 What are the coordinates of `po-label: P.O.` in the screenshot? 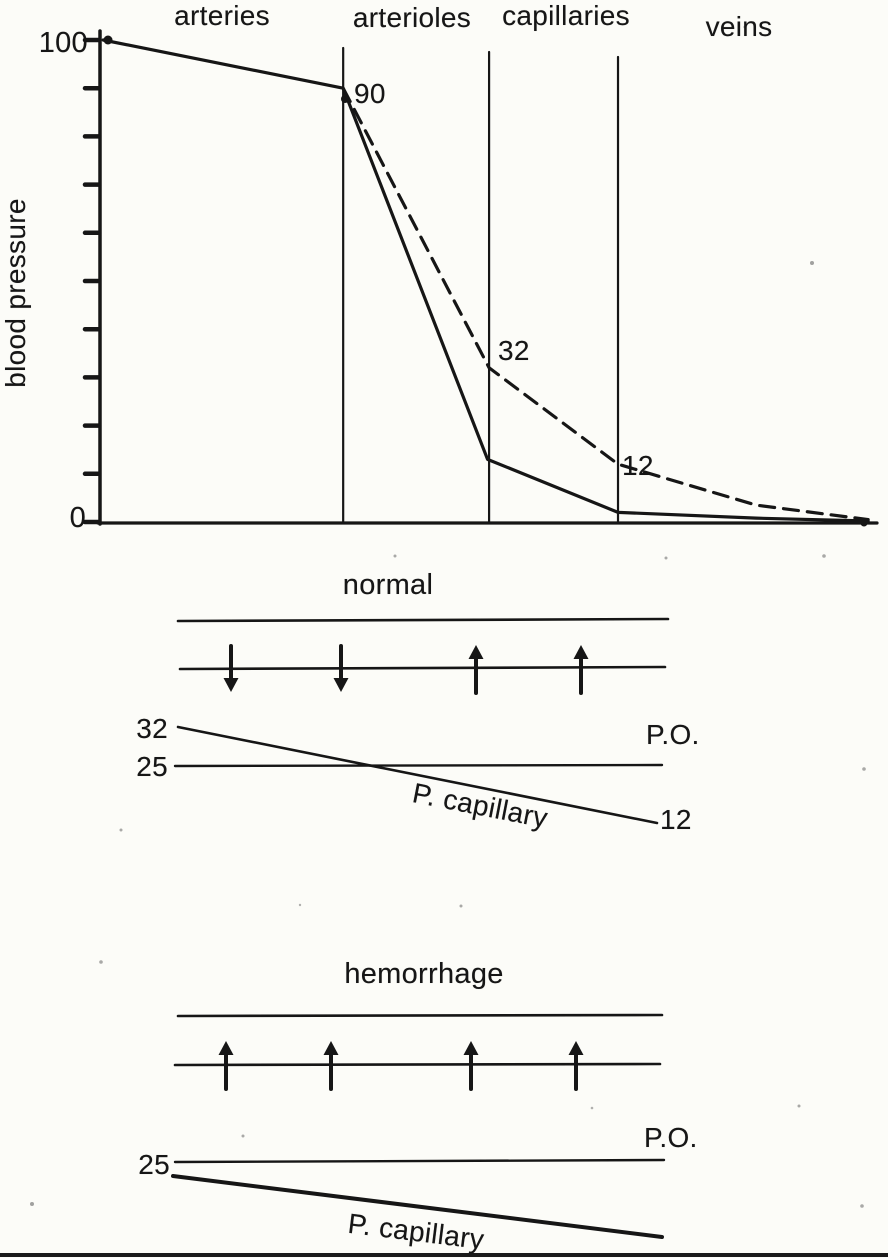 It's located at (673, 734).